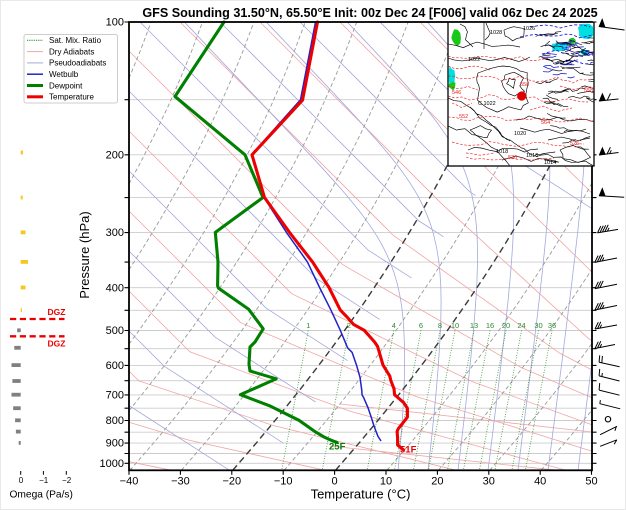 This screenshot has width=626, height=510. Describe the element at coordinates (71, 51) in the screenshot. I see `svg-text: Dry Adiabats` at that location.